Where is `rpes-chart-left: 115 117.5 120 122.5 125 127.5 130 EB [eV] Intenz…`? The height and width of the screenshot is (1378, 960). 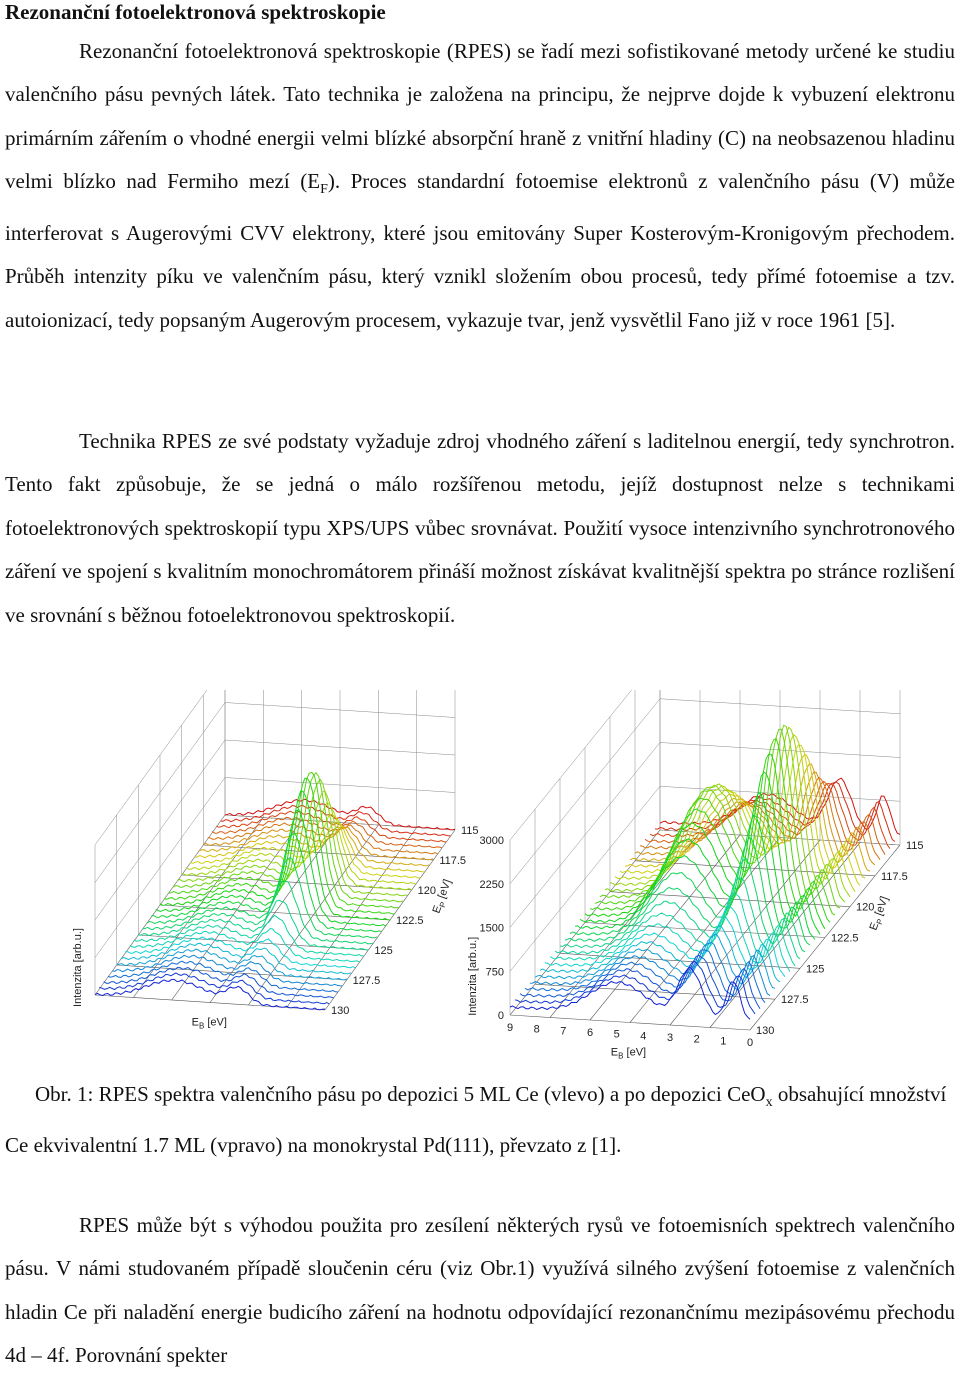 rpes-chart-left: 115 117.5 120 122.5 125 127.5 130 EB [eV] Intenz… is located at coordinates (275, 860).